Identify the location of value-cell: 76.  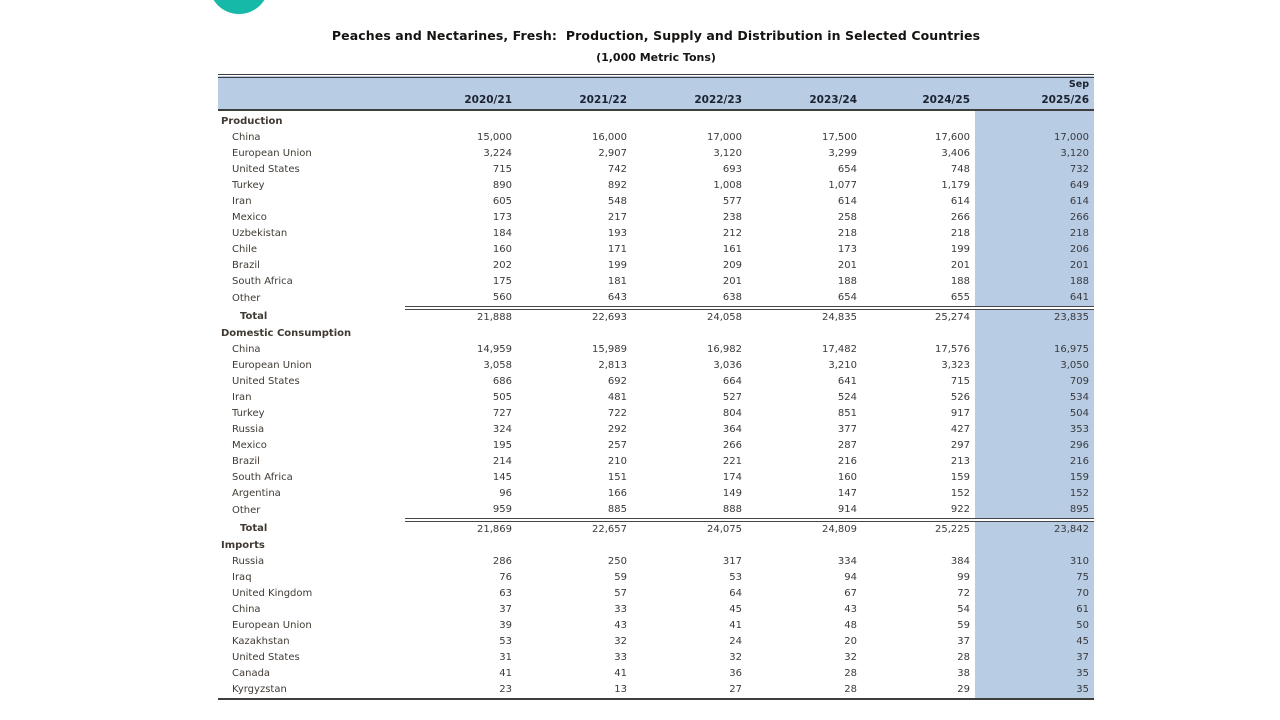
(505, 577).